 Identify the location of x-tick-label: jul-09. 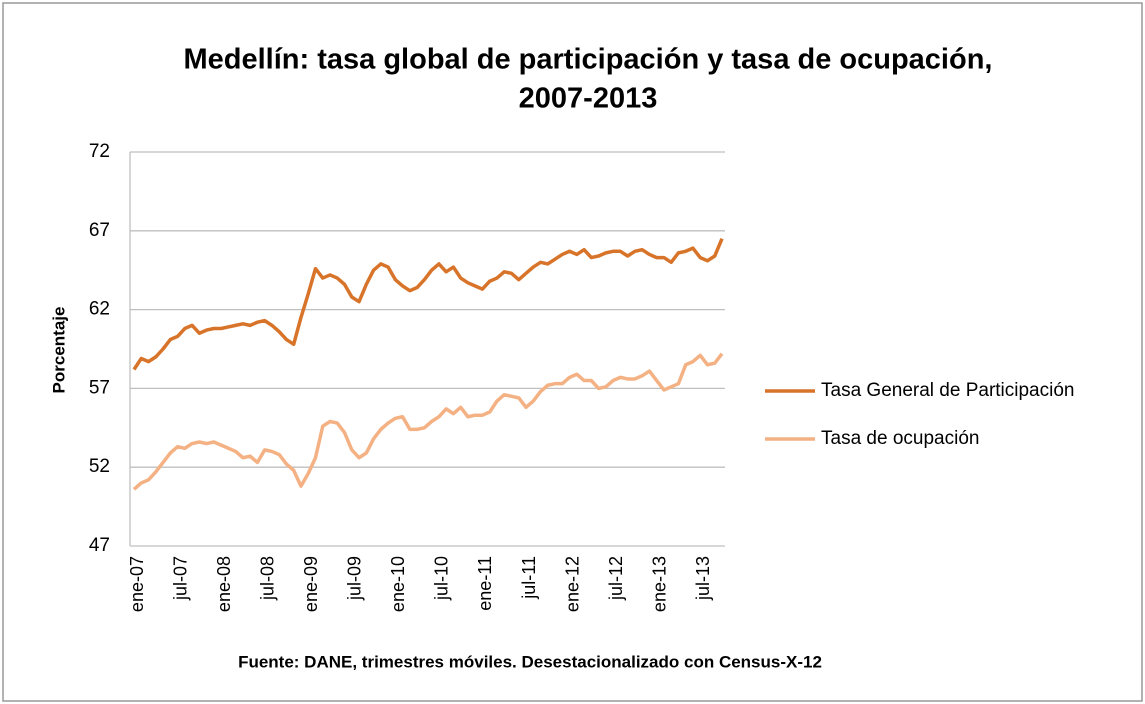
(355, 578).